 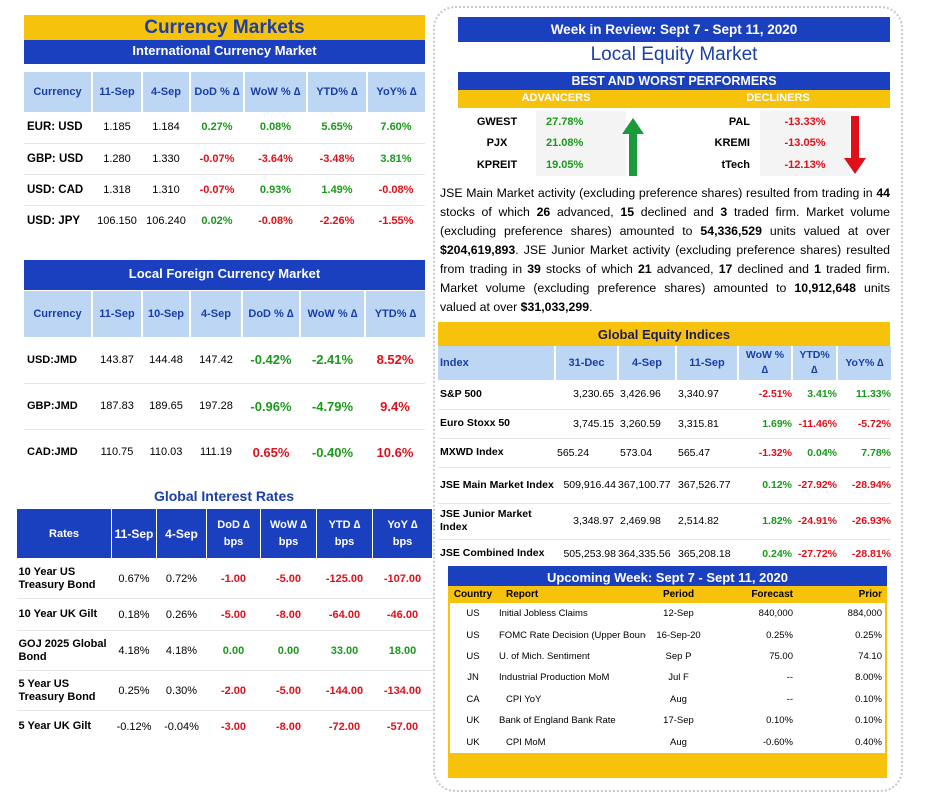 What do you see at coordinates (571, 656) in the screenshot?
I see `report-cell: U. of Mich. Sentiment` at bounding box center [571, 656].